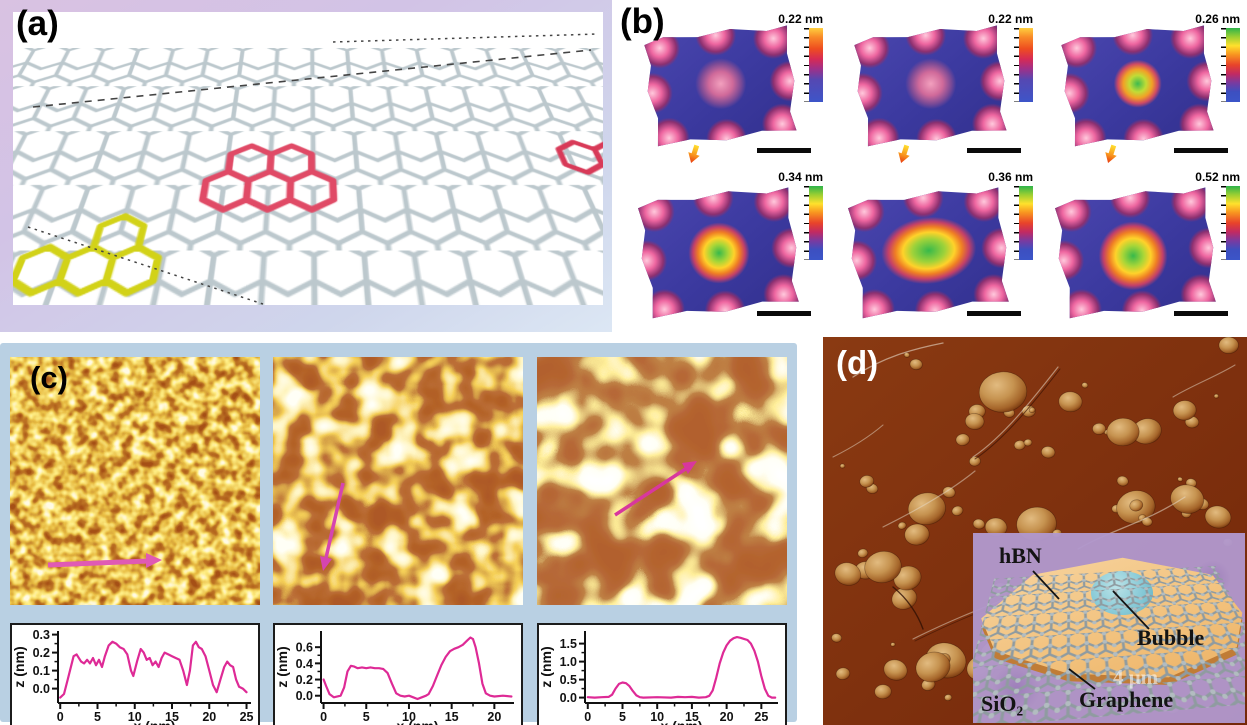 The height and width of the screenshot is (725, 1247). I want to click on afm-column-3: 0.0 0.5 1.0 1.5 0 5 10 15 20 25 x (nm) z (nm), so click(662, 541).